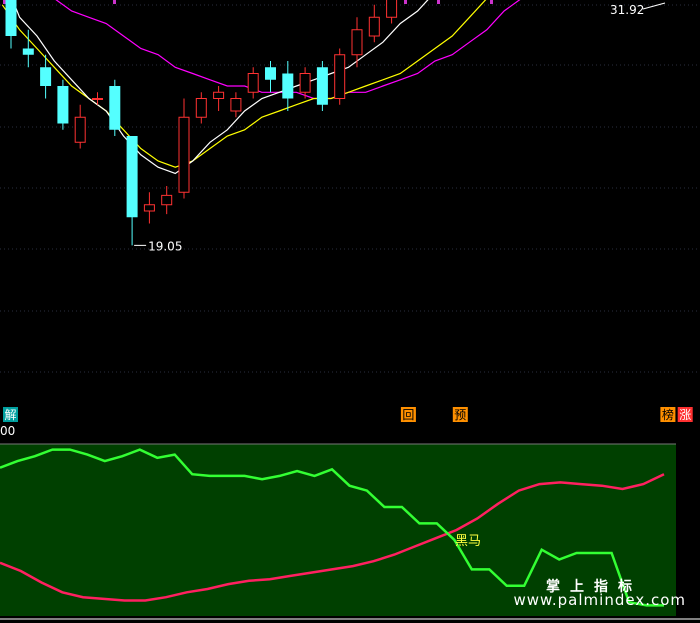  I want to click on signal-badge-text: 回, so click(408, 415).